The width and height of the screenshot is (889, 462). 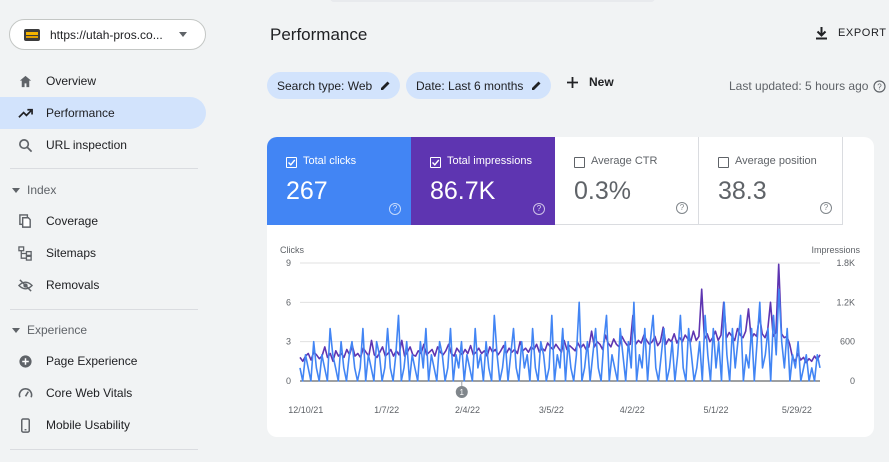 What do you see at coordinates (71, 81) in the screenshot?
I see `nav-label: Overview` at bounding box center [71, 81].